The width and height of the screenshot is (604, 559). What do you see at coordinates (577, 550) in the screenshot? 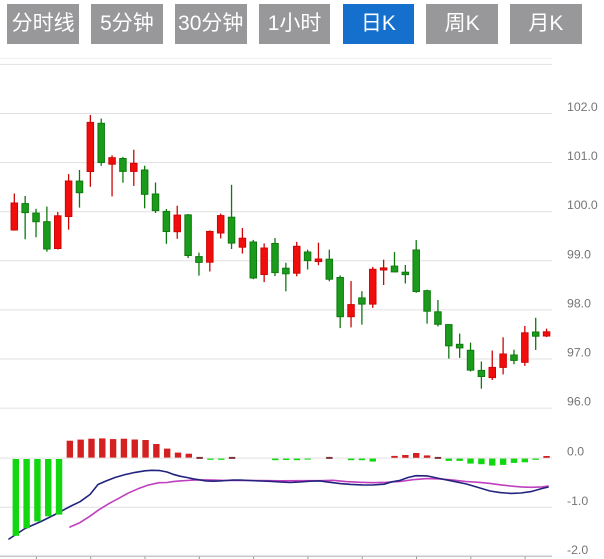
I see `svg-text: -2.0` at bounding box center [577, 550].